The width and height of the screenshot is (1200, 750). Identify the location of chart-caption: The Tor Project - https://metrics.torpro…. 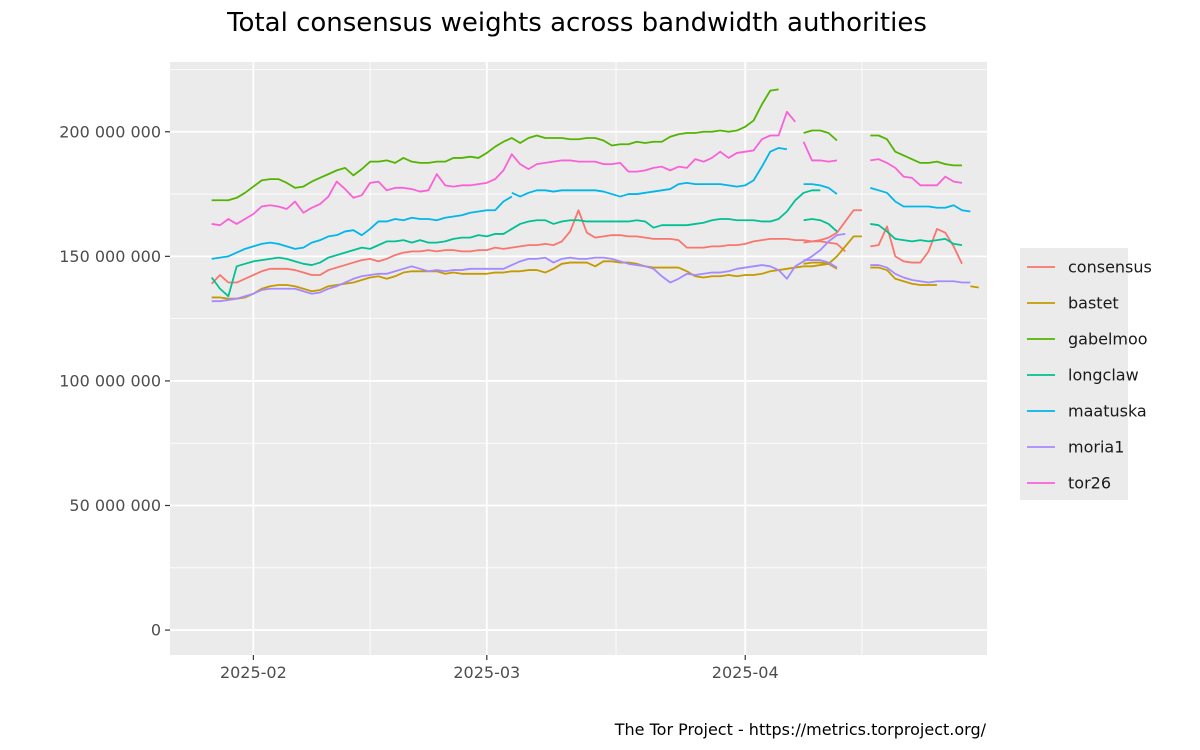
(800, 729).